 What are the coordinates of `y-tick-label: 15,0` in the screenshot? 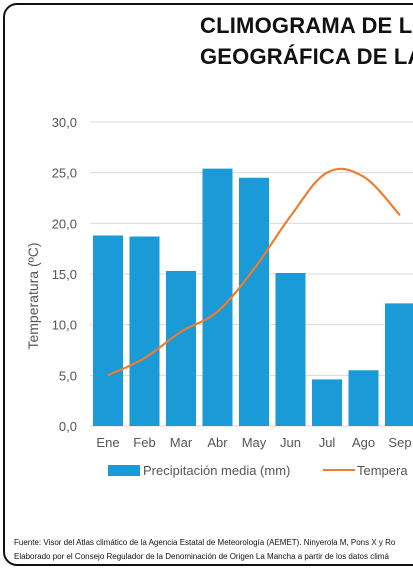 It's located at (64, 274).